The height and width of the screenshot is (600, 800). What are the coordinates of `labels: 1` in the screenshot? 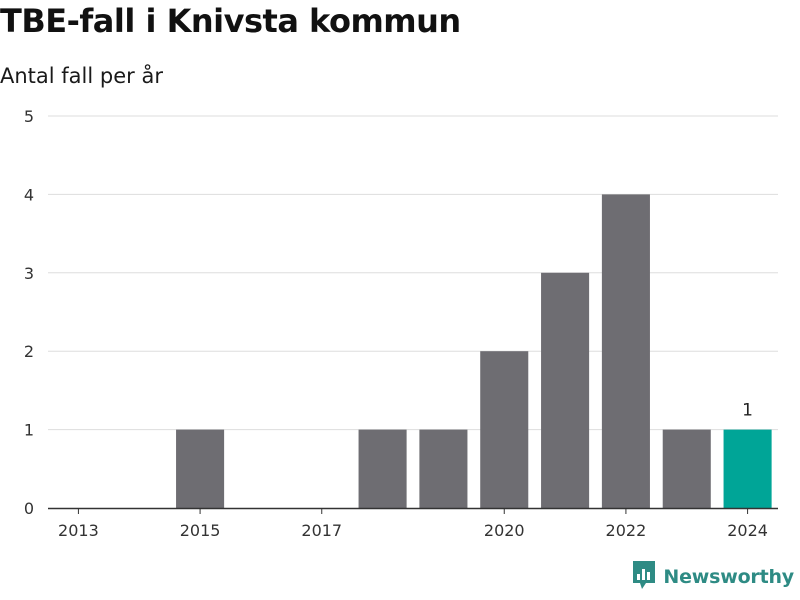 It's located at (747, 411).